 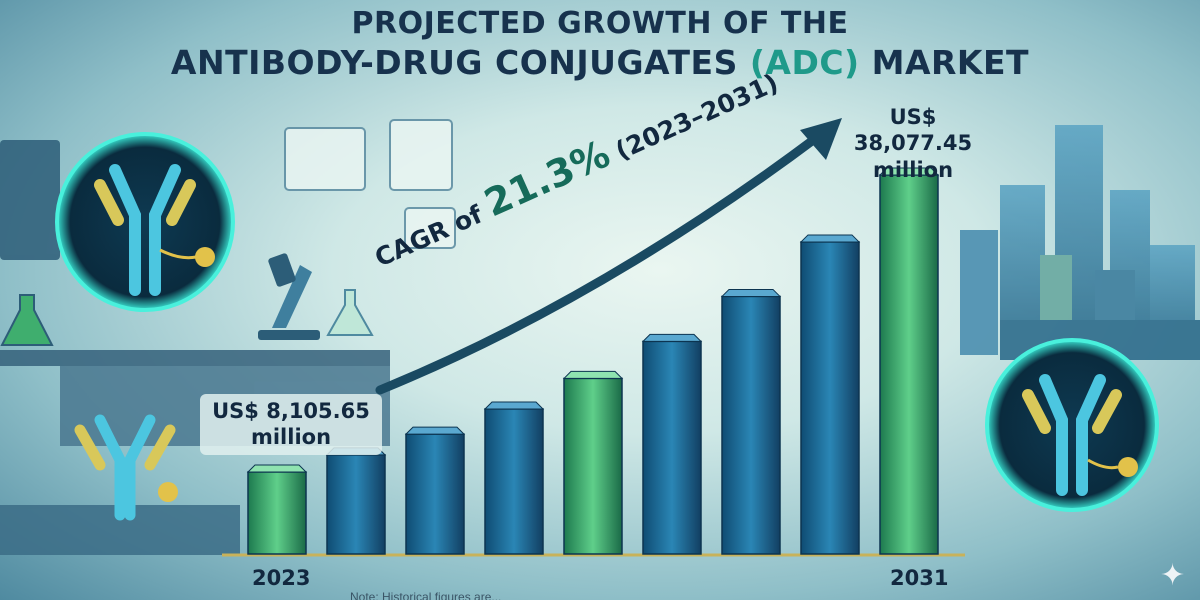 What do you see at coordinates (1072, 425) in the screenshot?
I see `antibody-icon-right` at bounding box center [1072, 425].